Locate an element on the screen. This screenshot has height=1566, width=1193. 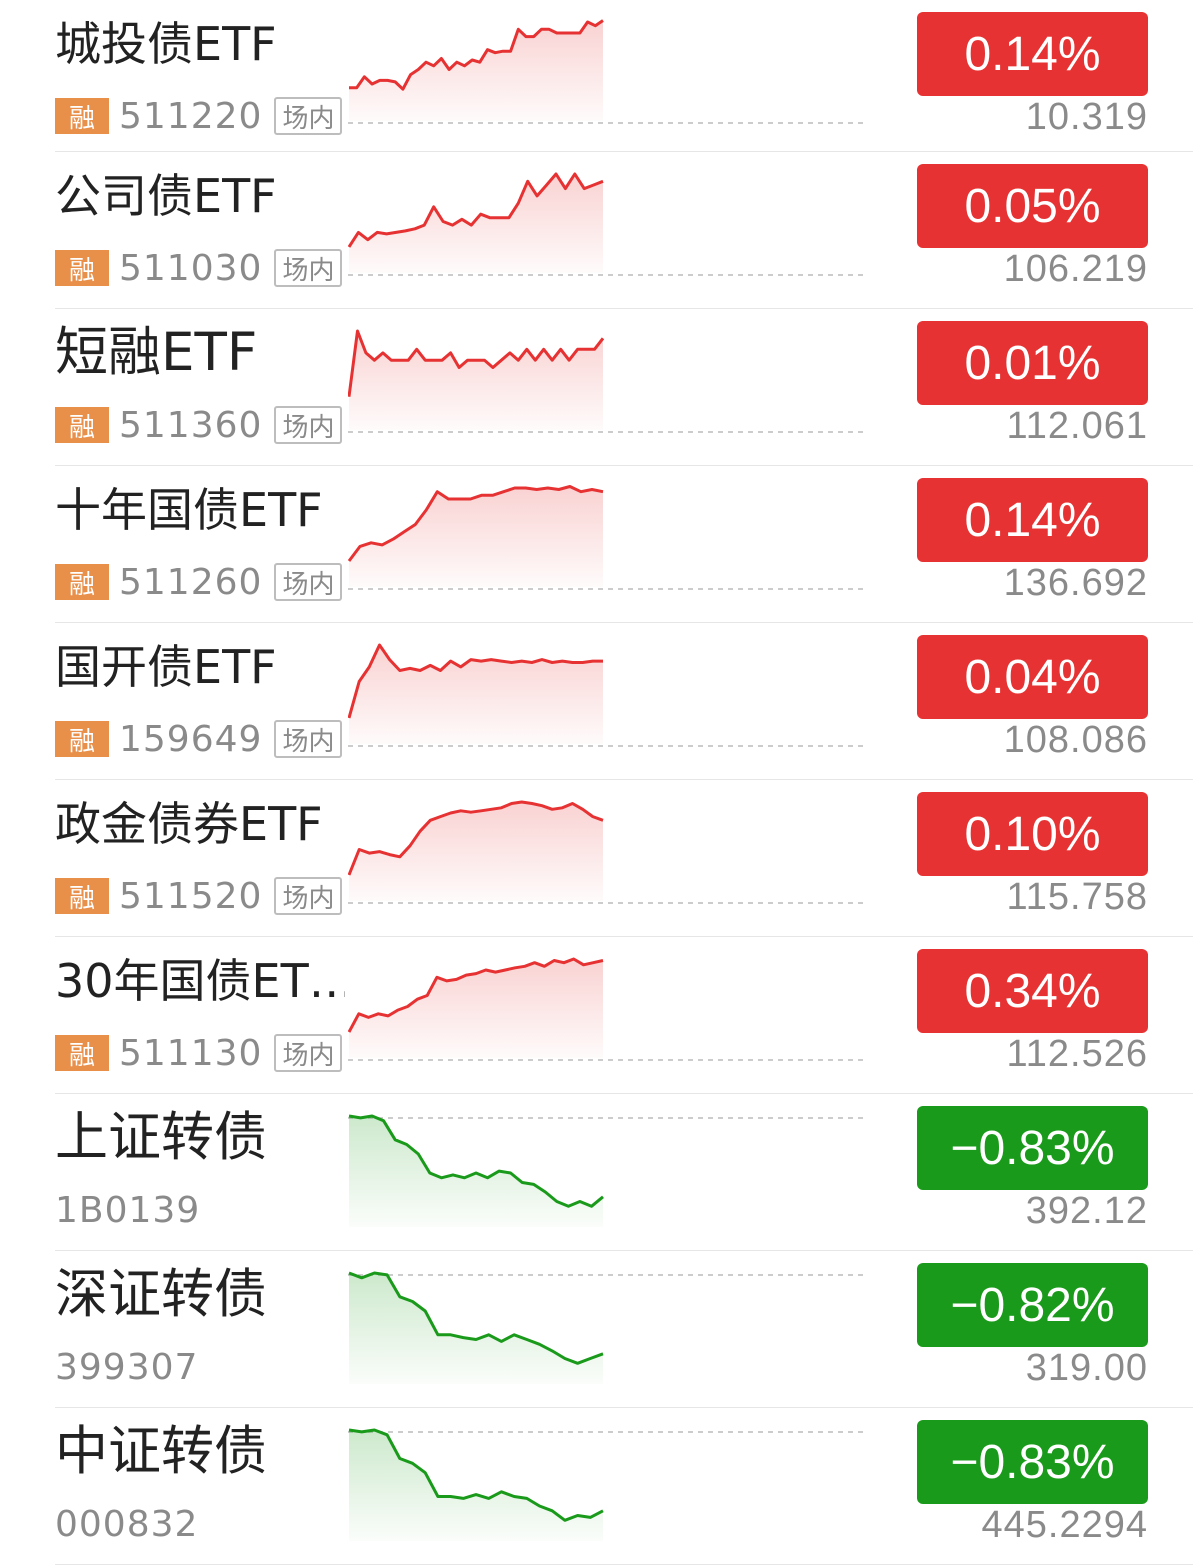
fund-meta: 融 511260 场内 is located at coordinates (199, 582).